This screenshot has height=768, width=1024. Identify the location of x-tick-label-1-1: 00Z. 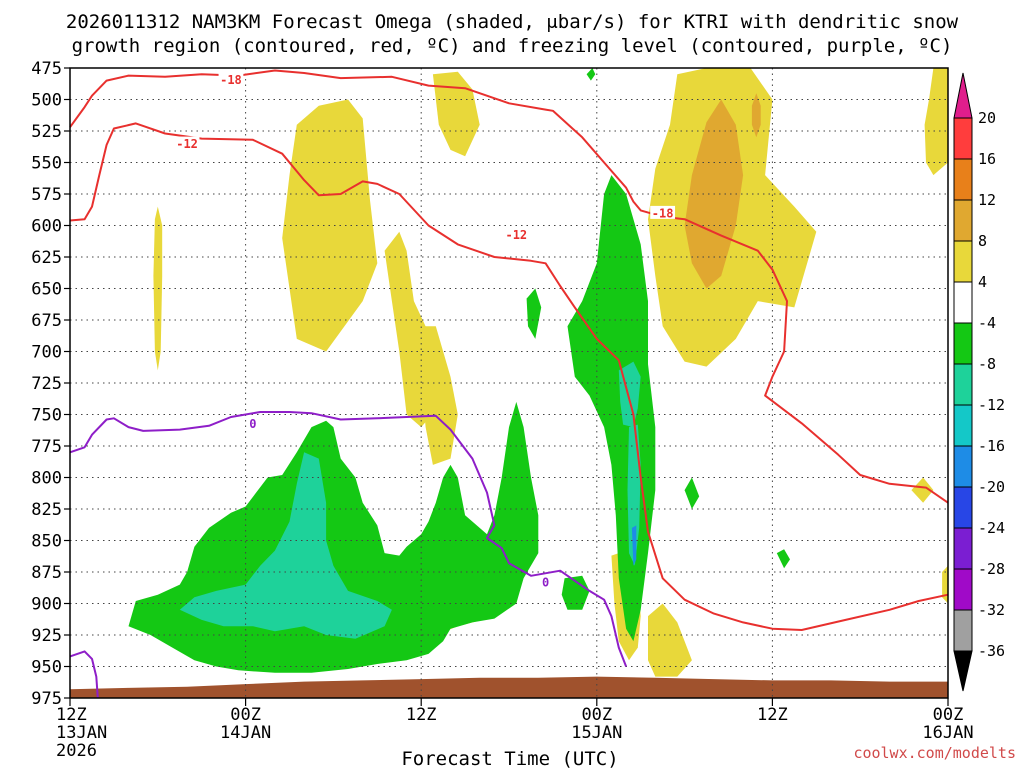
(245, 715).